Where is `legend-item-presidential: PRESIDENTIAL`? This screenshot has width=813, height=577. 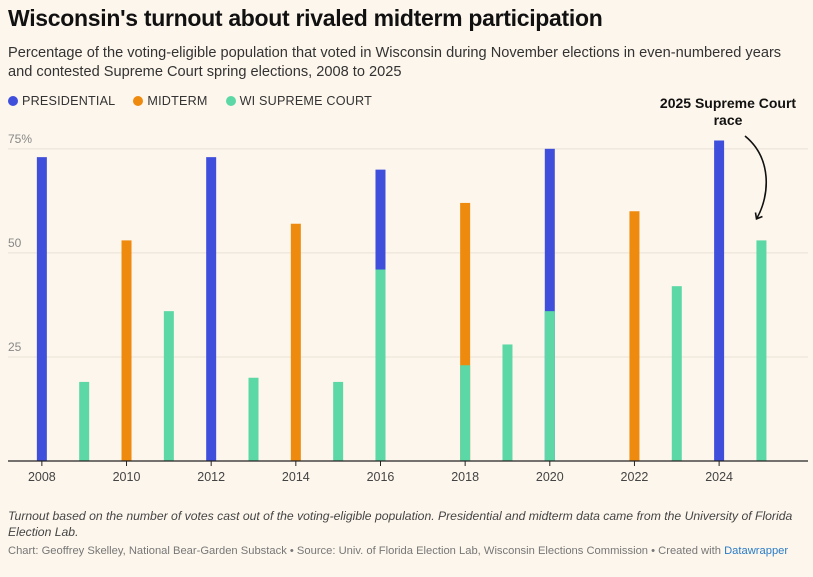 legend-item-presidential: PRESIDENTIAL is located at coordinates (61, 101).